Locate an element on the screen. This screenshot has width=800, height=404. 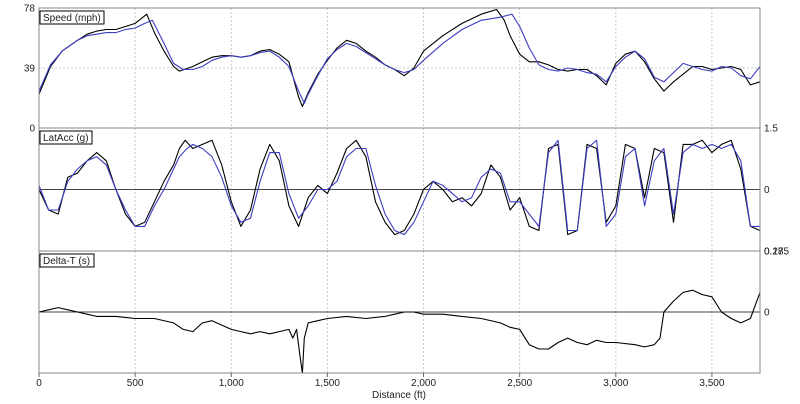
y-tick-label: 39 is located at coordinates (30, 69).